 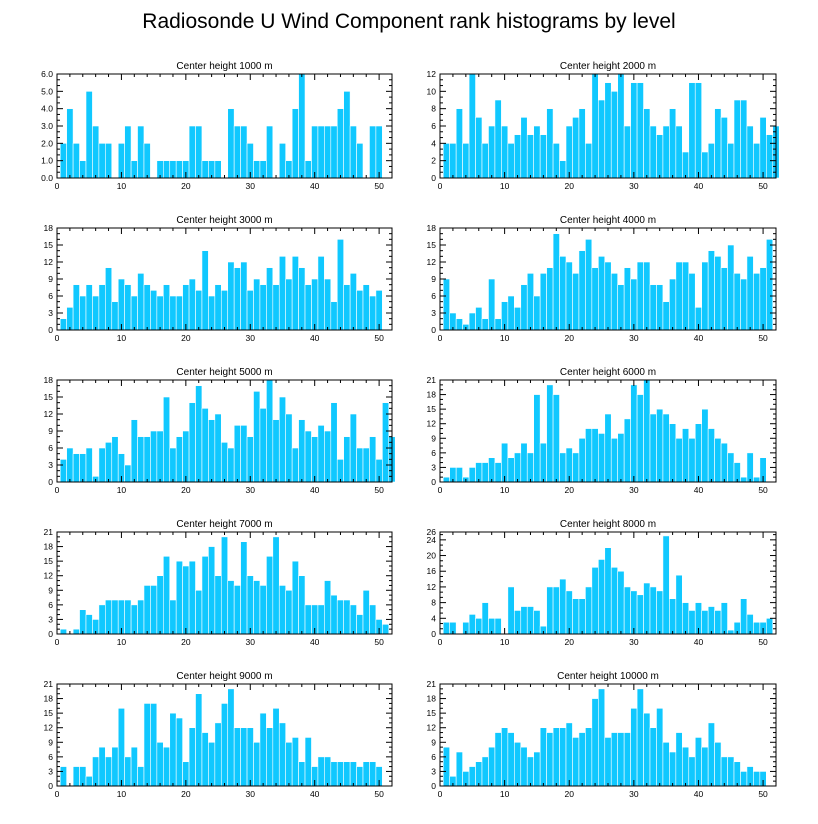 I want to click on x-tick-label: 20, so click(x=186, y=490).